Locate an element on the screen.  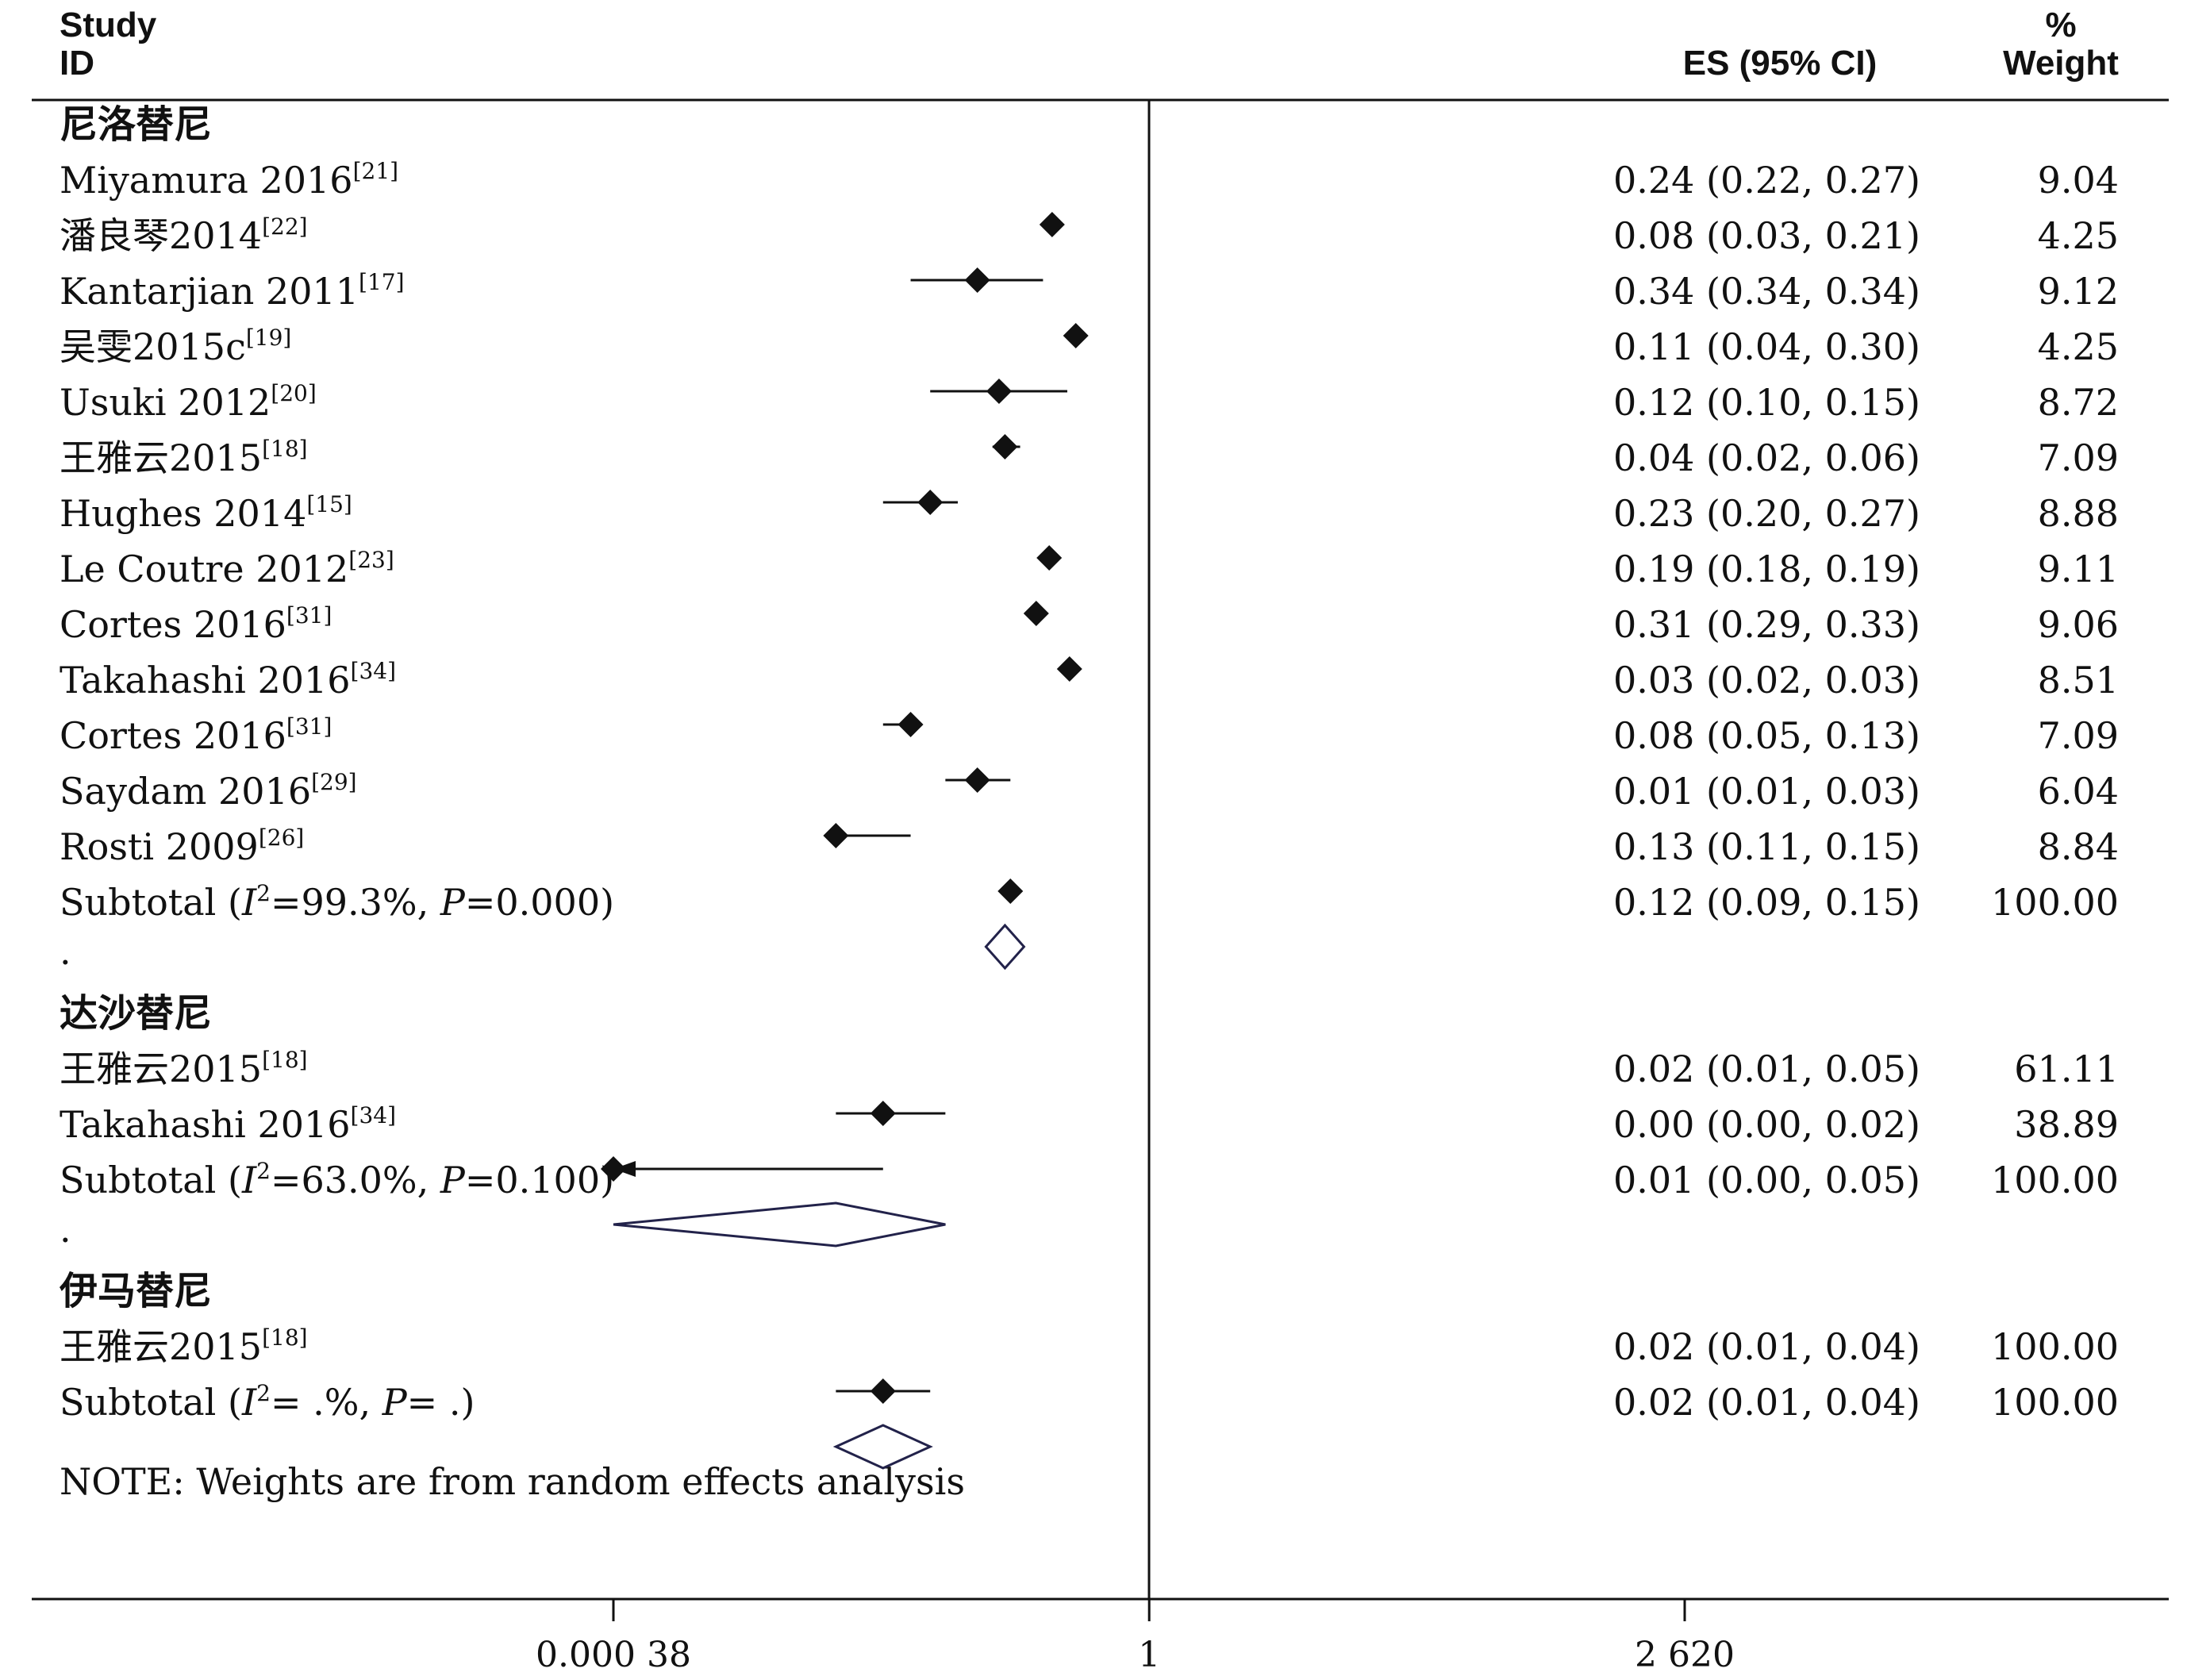
effect-size-ci: 0.11 (0.04, 0.30) is located at coordinates (1766, 346).